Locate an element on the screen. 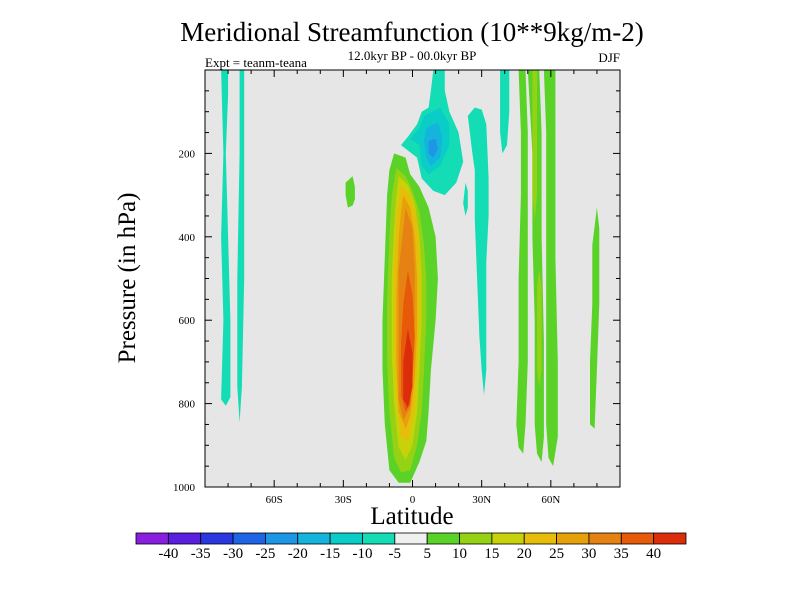  colorbar is located at coordinates (411, 538).